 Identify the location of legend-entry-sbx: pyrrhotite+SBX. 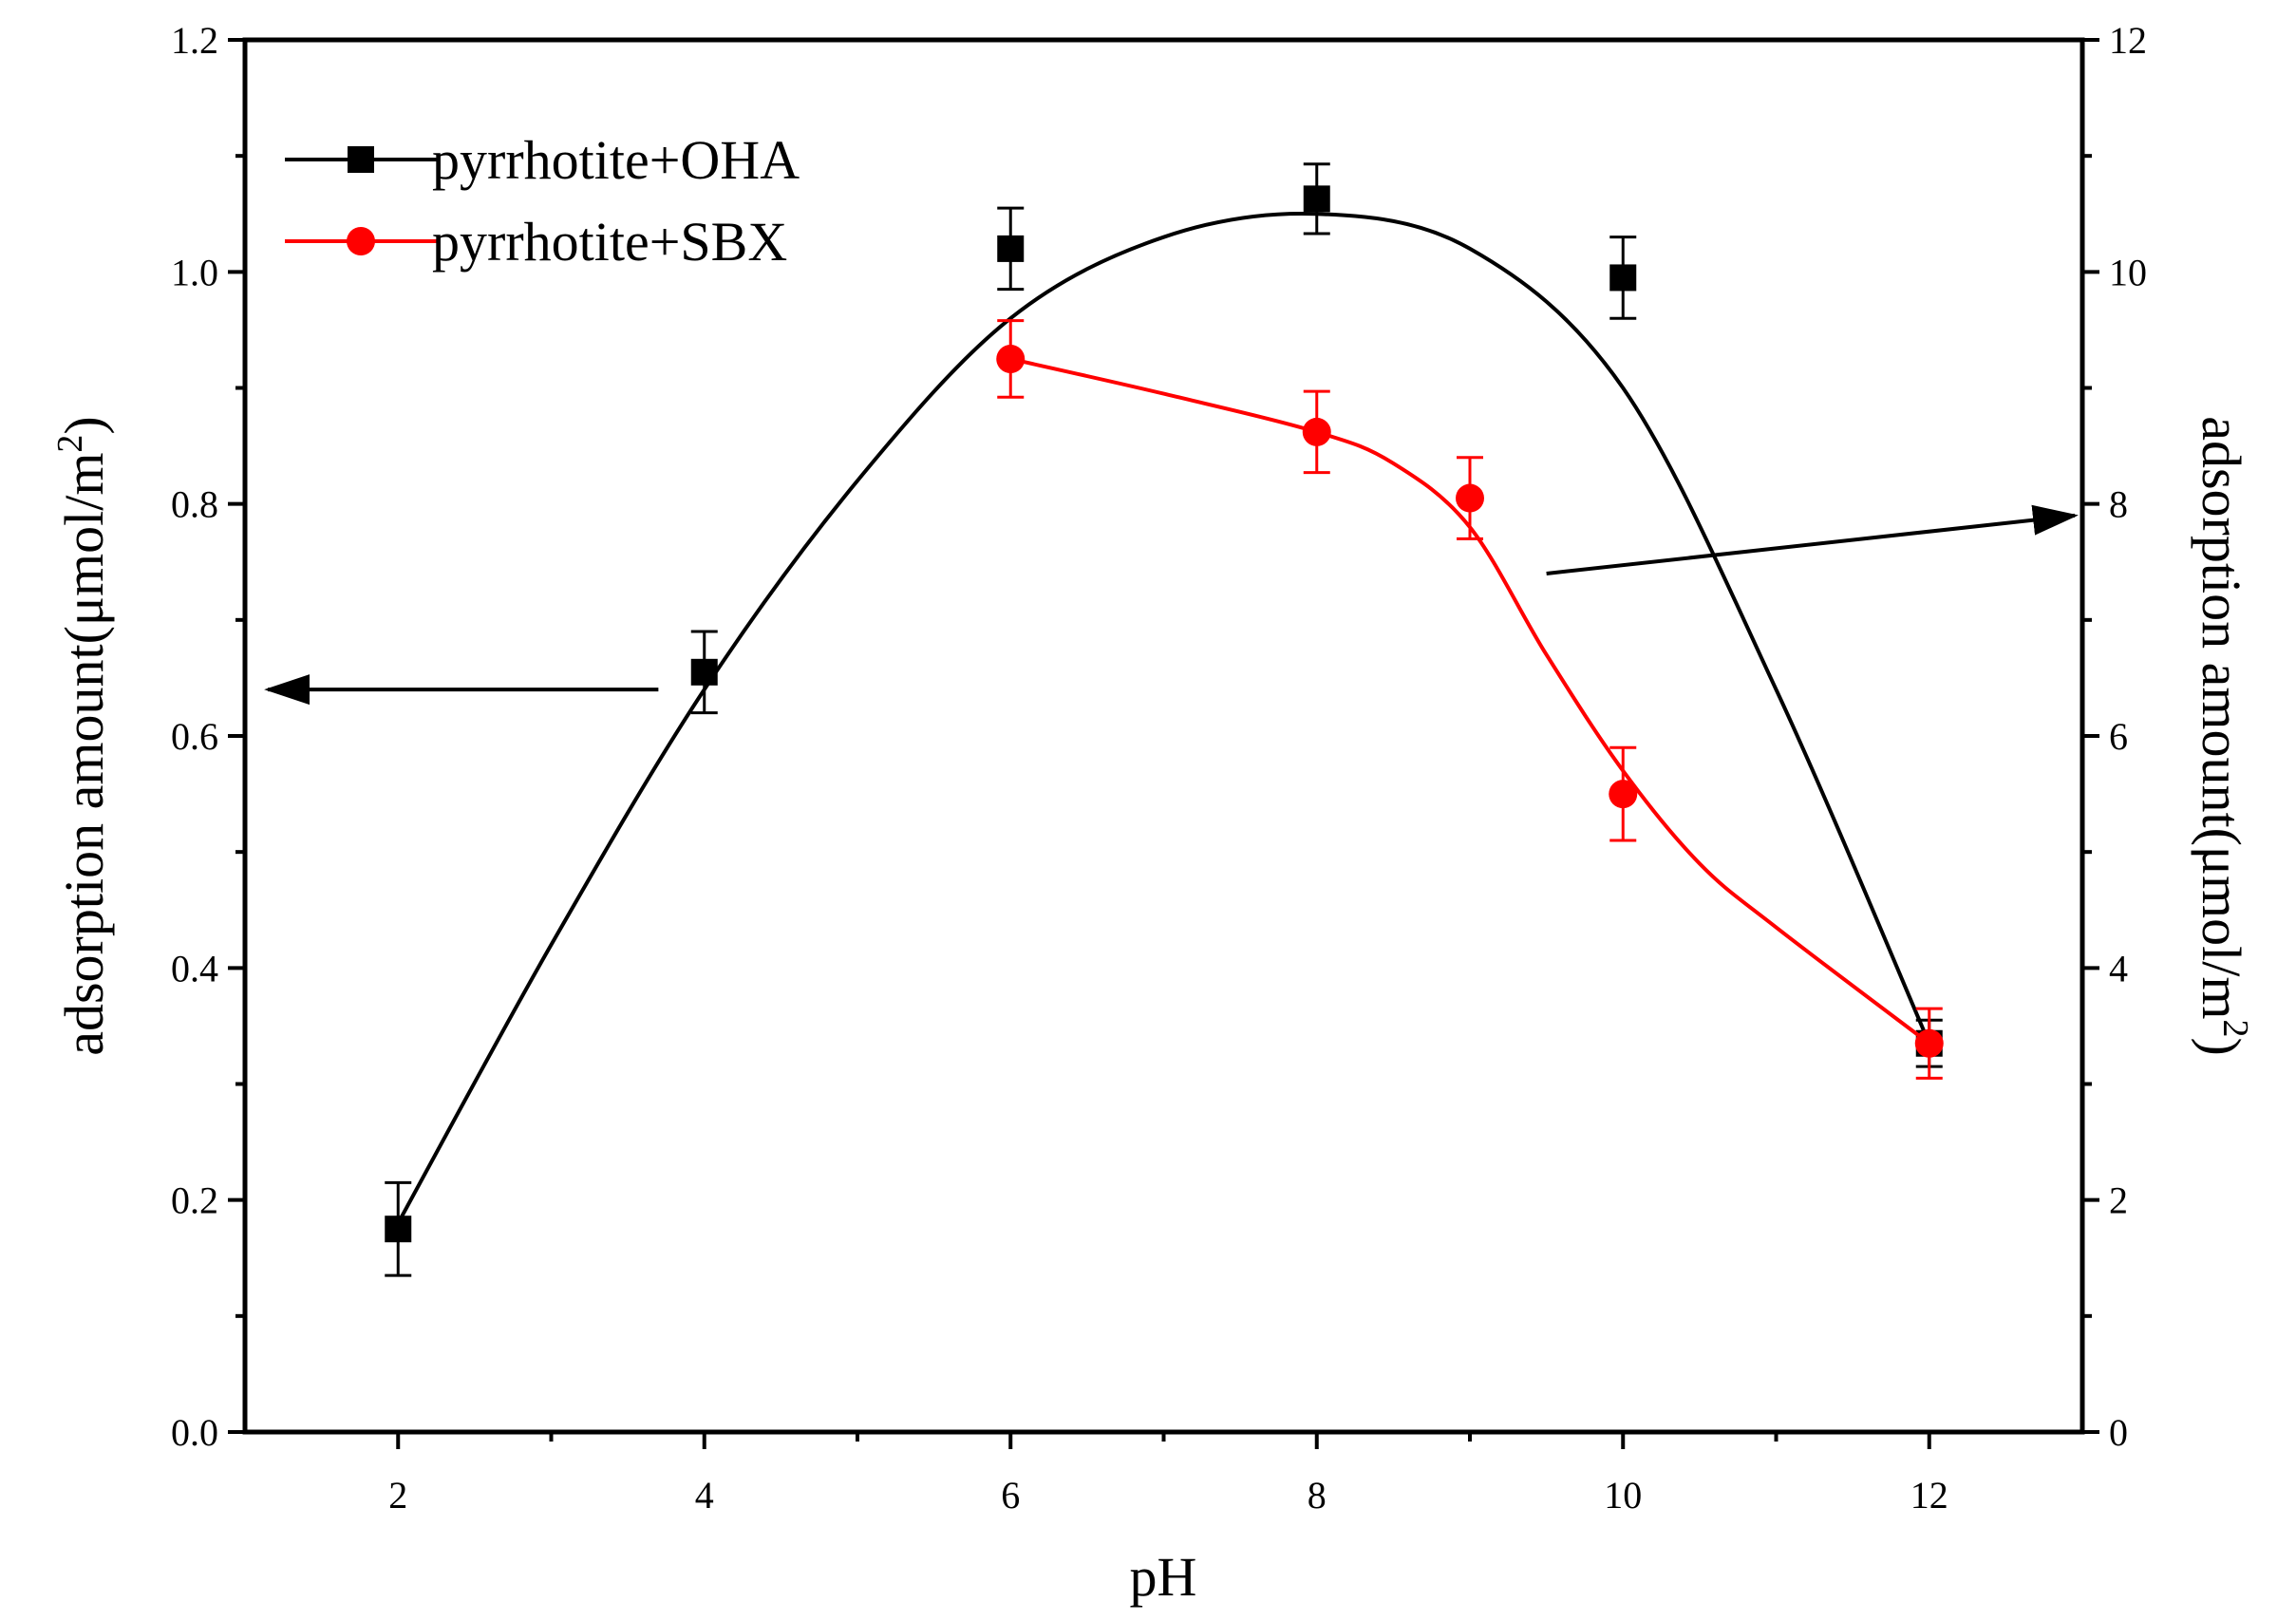
(536, 242).